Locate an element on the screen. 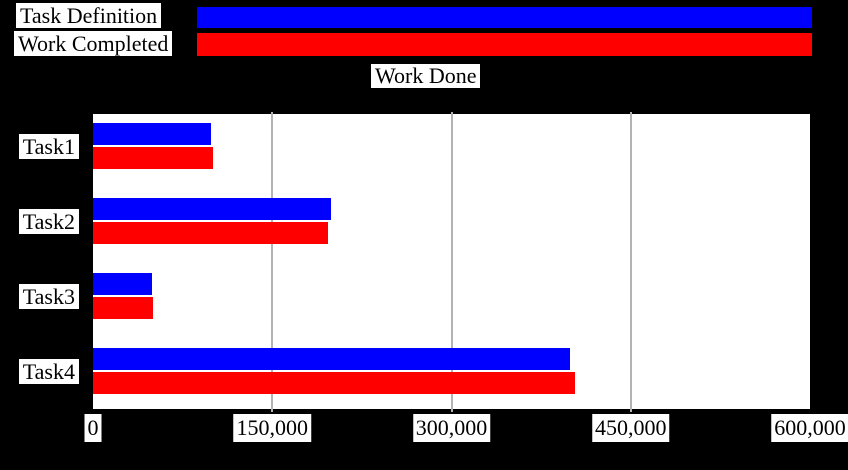  x-axis-tick-label-600000: 600,000 is located at coordinates (809, 428).